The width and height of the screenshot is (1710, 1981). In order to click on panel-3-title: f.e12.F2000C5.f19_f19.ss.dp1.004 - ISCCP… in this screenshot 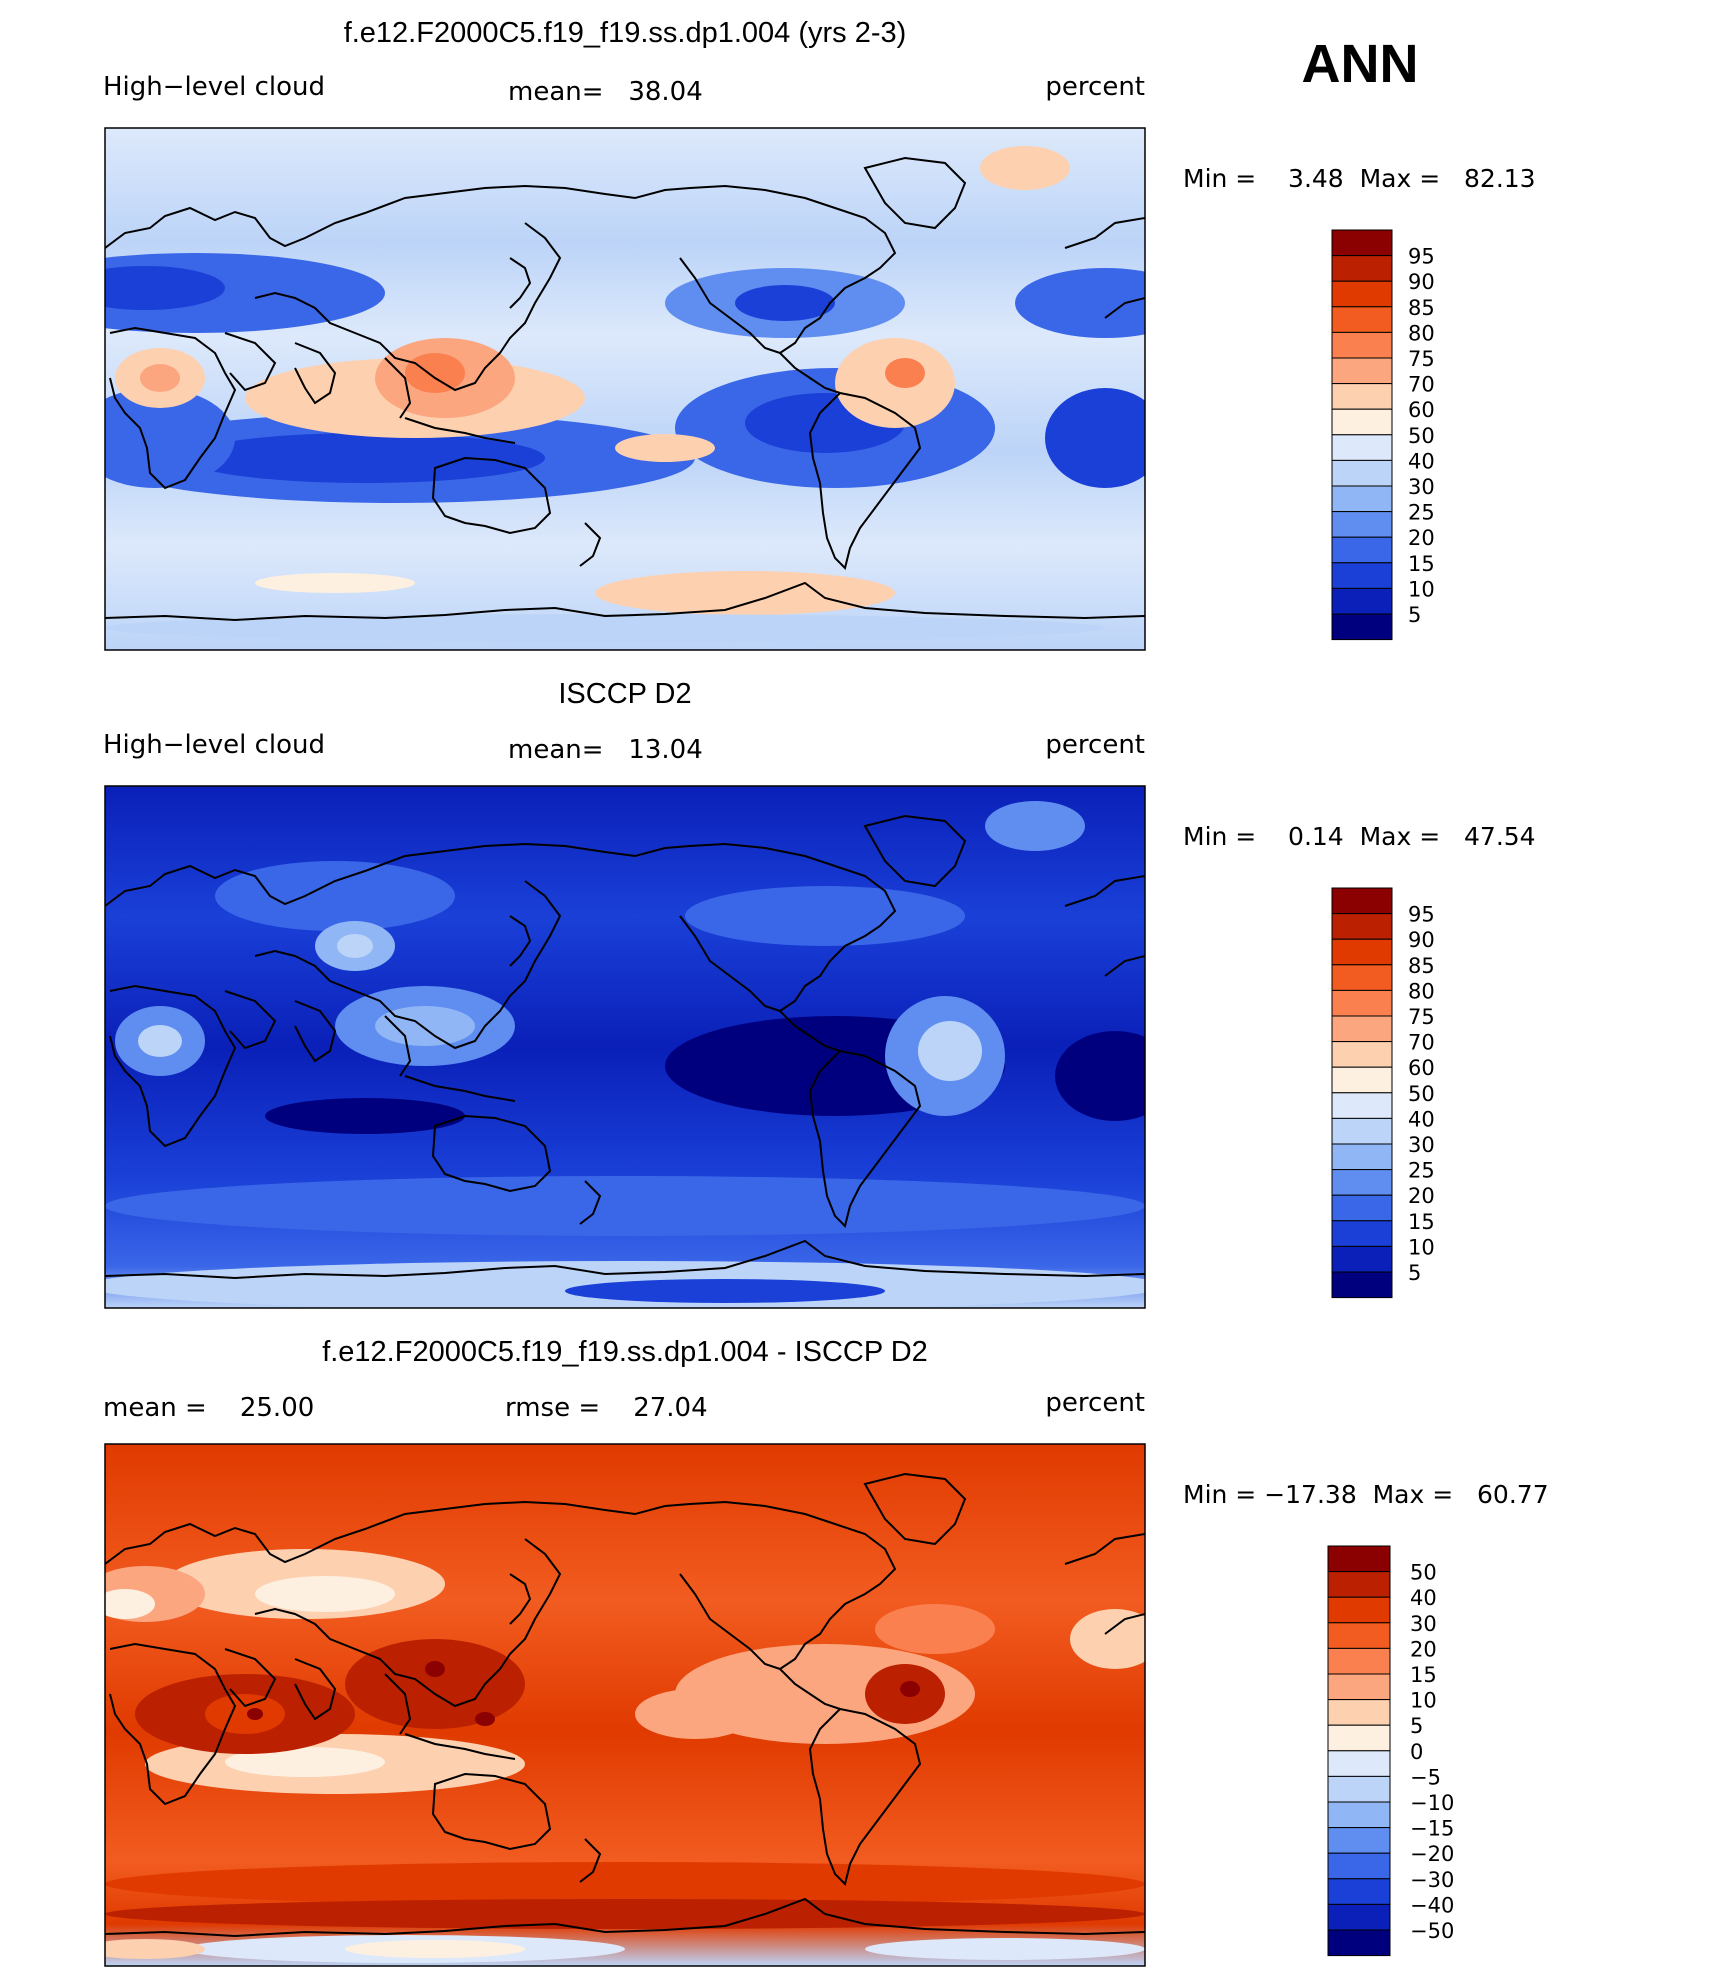, I will do `click(625, 1352)`.